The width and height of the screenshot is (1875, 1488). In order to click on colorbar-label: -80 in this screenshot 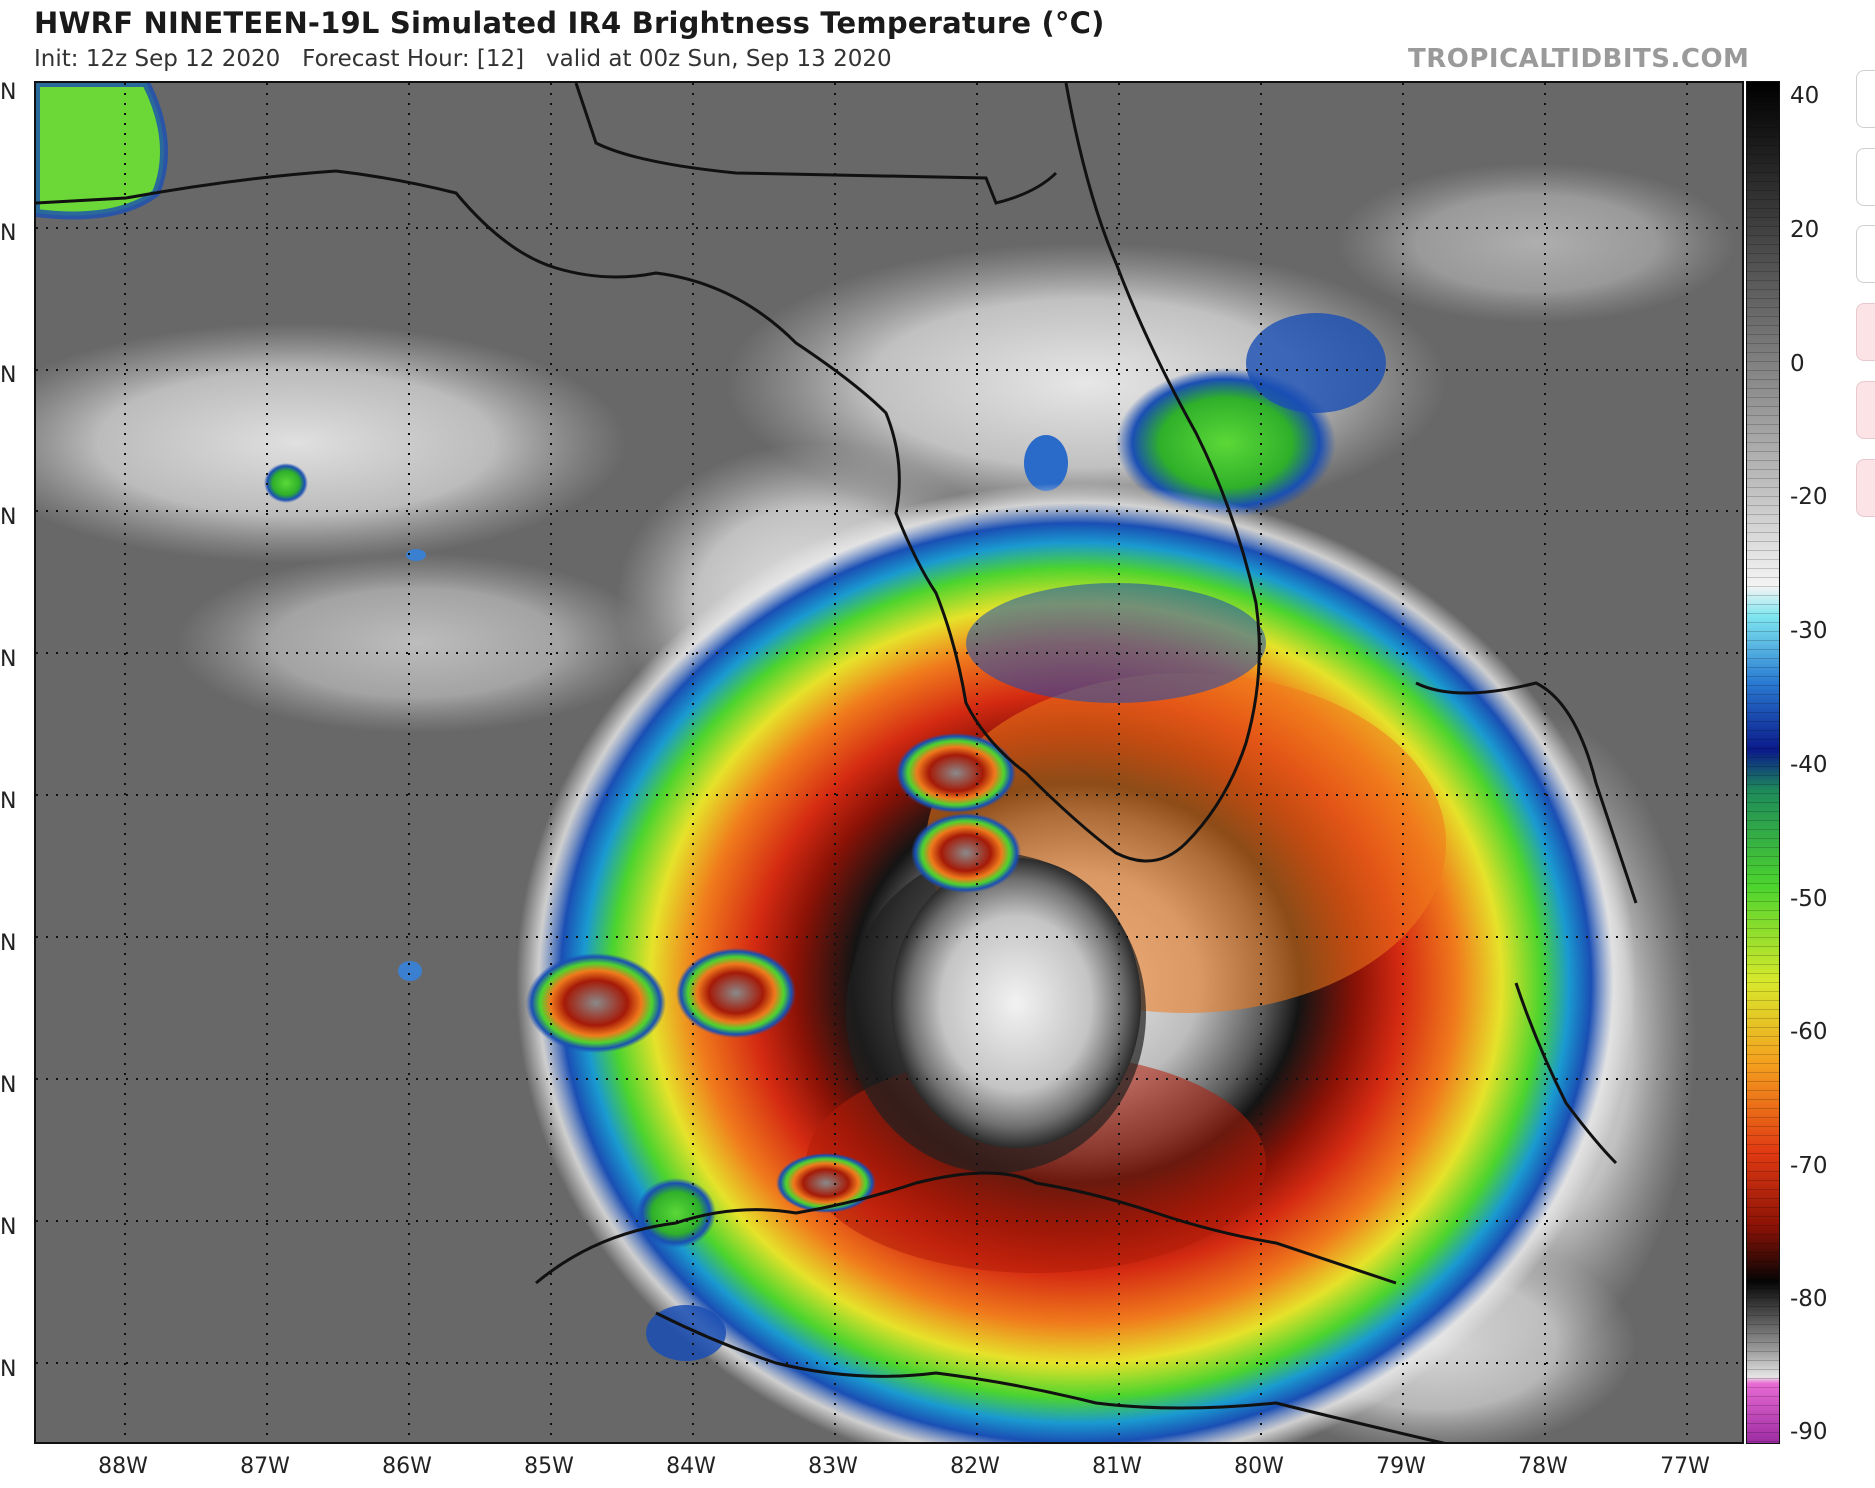, I will do `click(1809, 1299)`.